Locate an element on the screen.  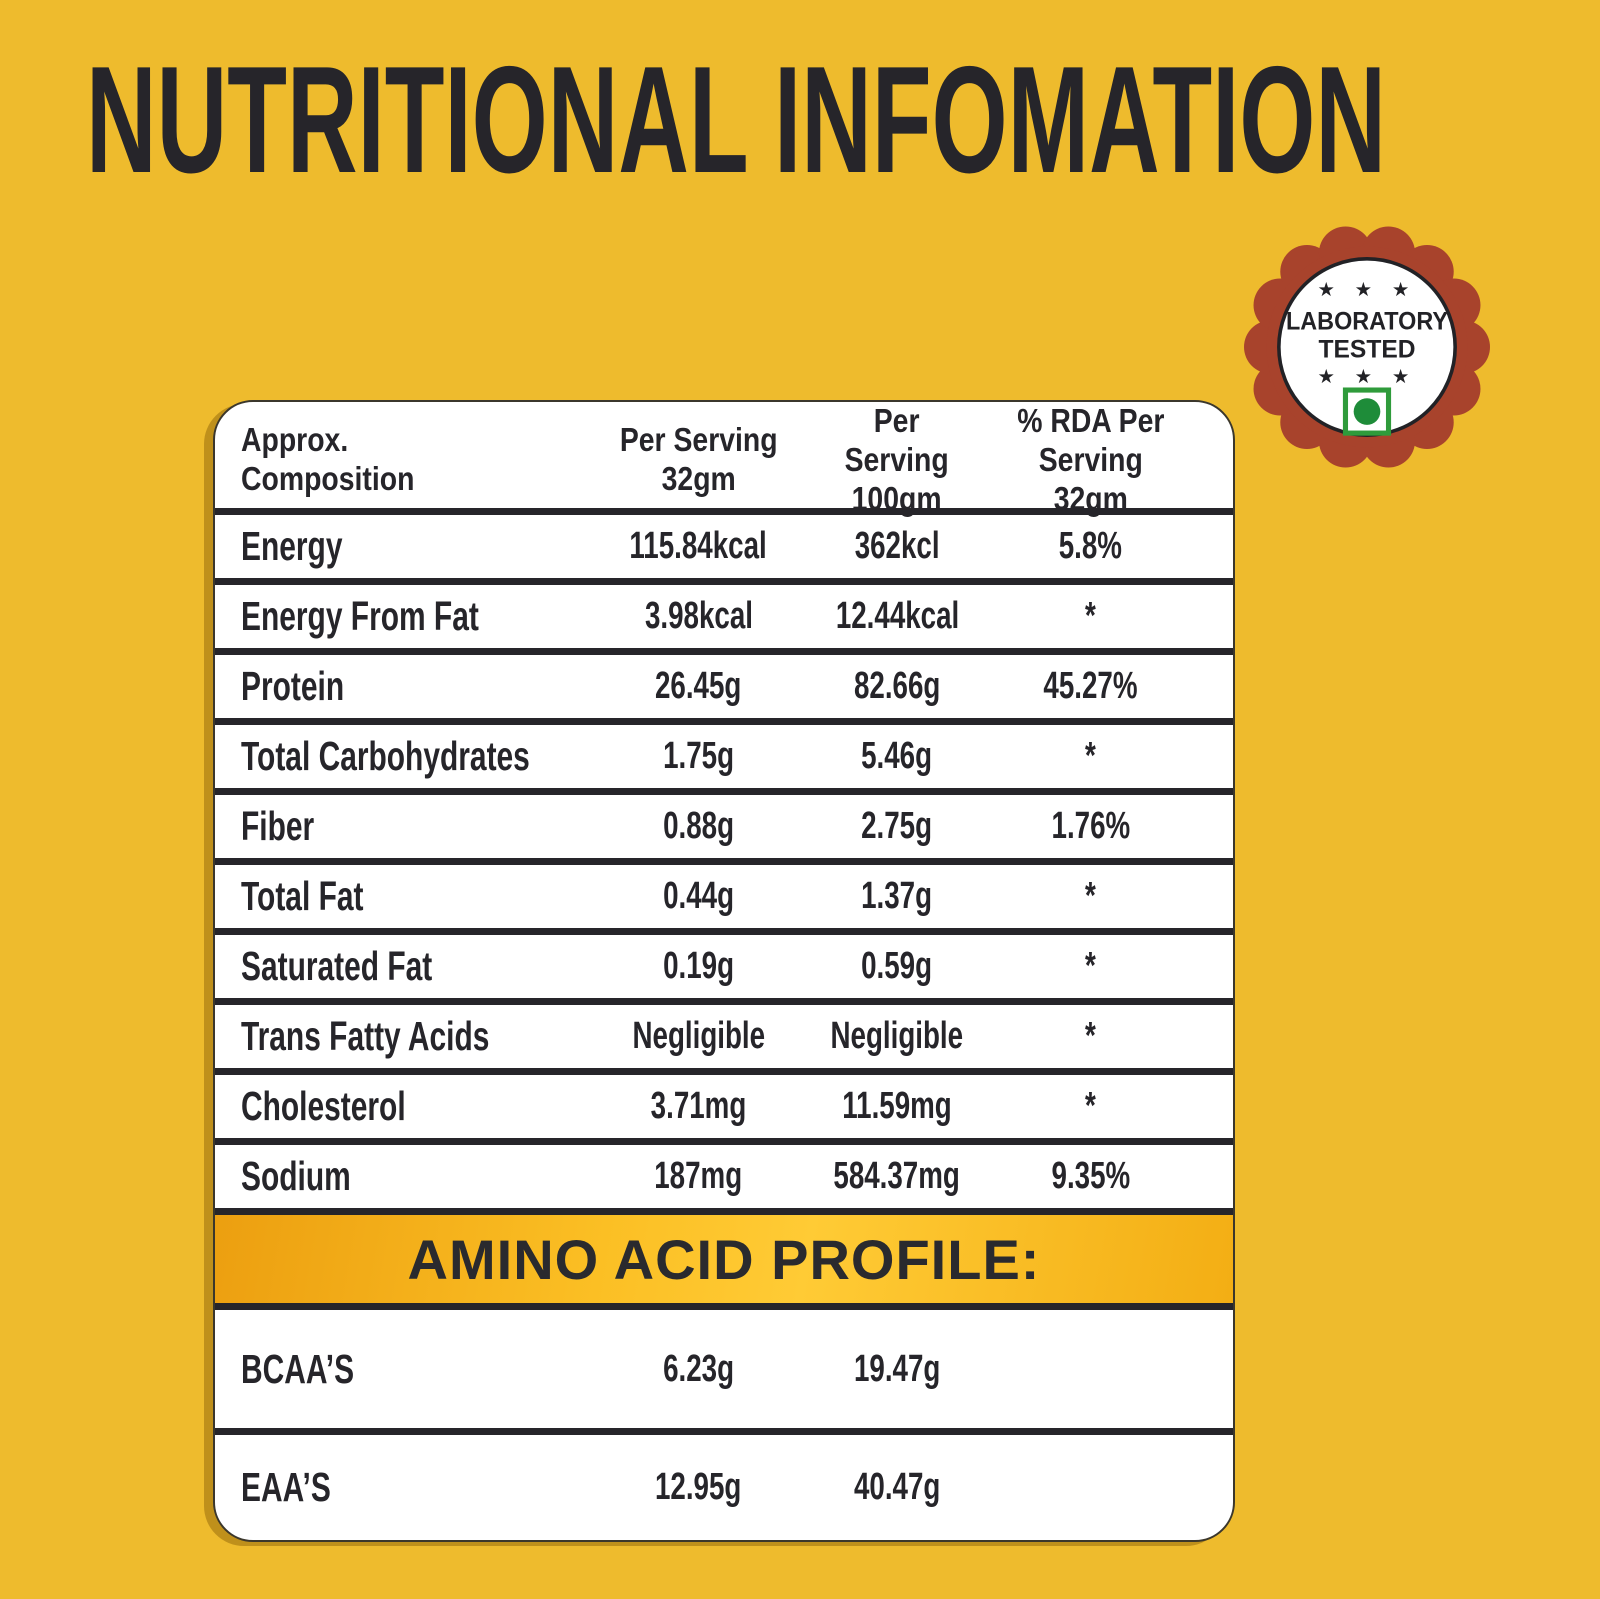
table-row-total-fat: Total Fat 0.44g 1.37g * is located at coordinates (724, 900).